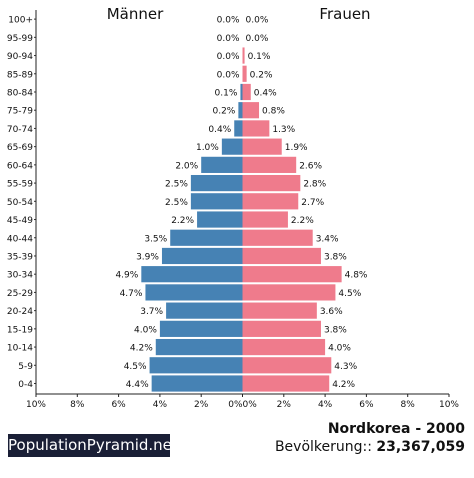  I want to click on male-data-label: 4.2%, so click(141, 349).